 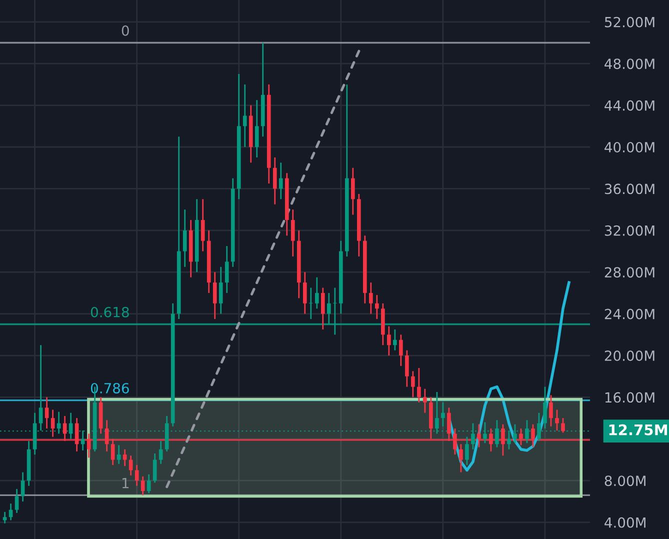 What do you see at coordinates (629, 147) in the screenshot?
I see `y-tick-label: 40.00M` at bounding box center [629, 147].